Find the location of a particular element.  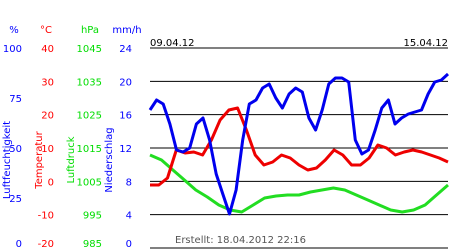

y-tick-label: -10 is located at coordinates (46, 216).